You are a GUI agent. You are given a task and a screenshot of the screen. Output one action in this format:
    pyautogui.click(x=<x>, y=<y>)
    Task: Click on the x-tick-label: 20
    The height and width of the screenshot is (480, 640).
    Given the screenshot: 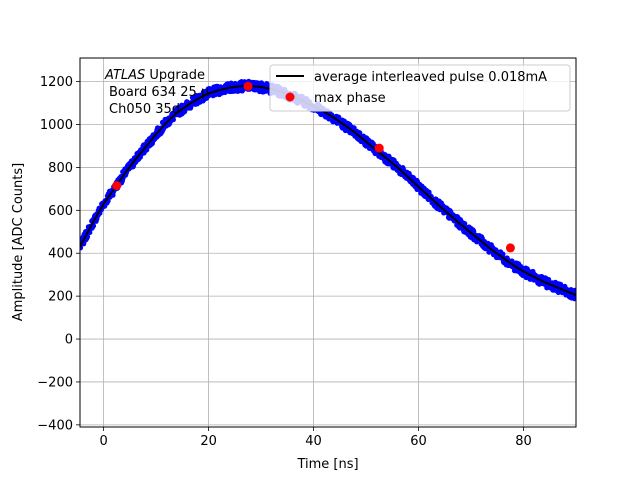 What is the action you would take?
    pyautogui.click(x=208, y=441)
    